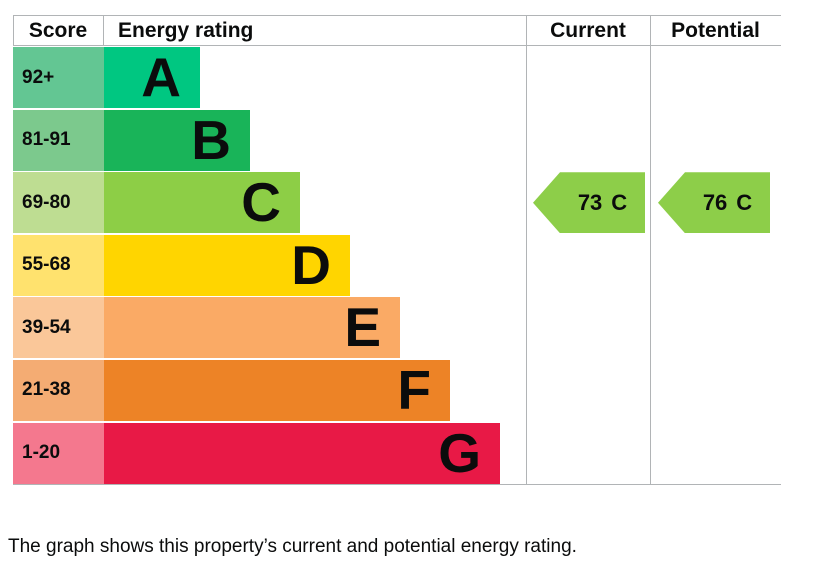  What do you see at coordinates (46, 327) in the screenshot?
I see `band-score-label: 39-54` at bounding box center [46, 327].